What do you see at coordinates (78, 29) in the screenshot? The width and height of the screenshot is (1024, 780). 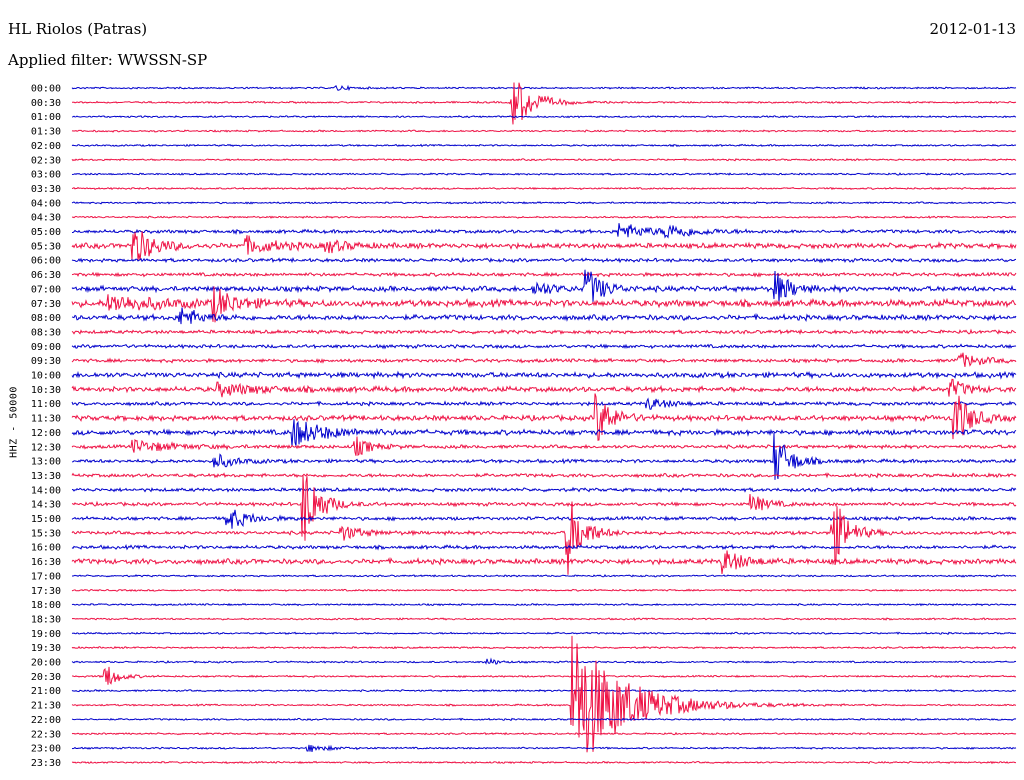 I see `station-title: HL Riolos (Patras)` at bounding box center [78, 29].